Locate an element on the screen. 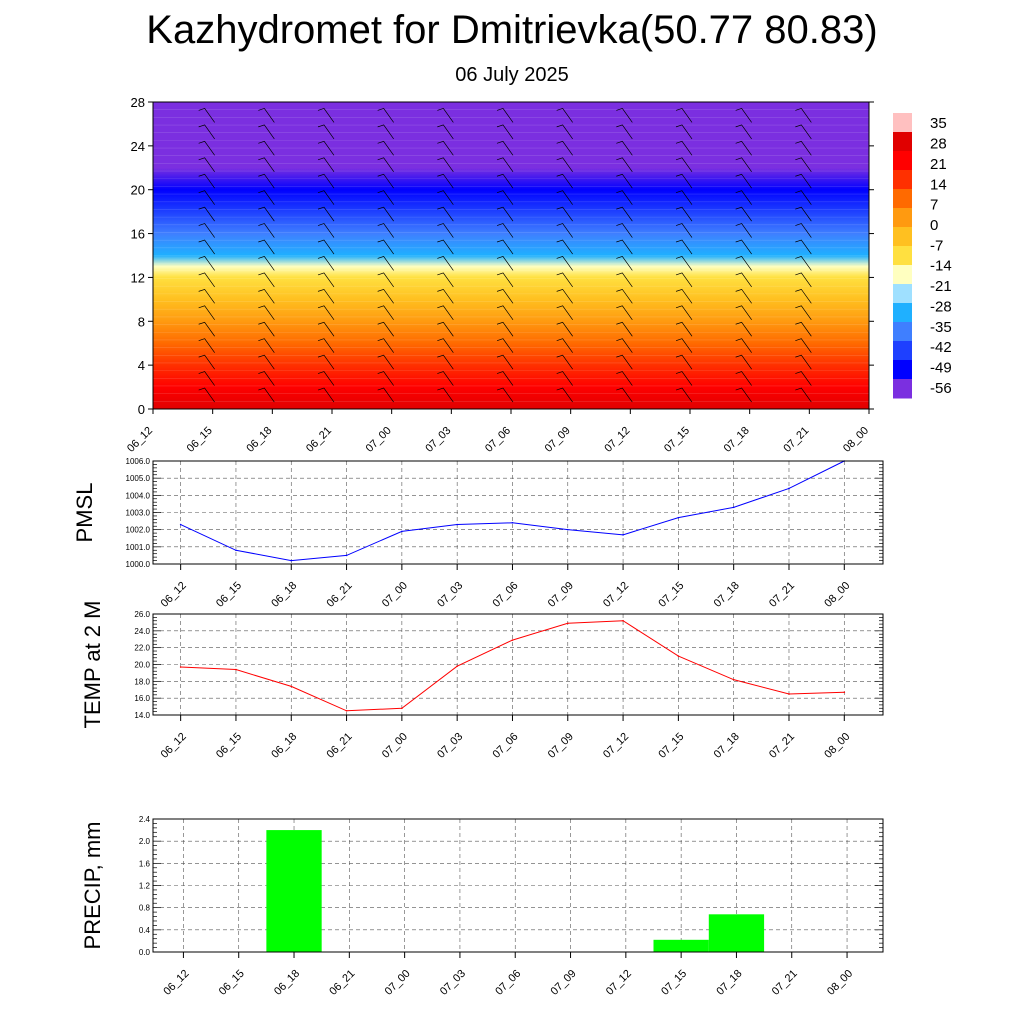  y-tick-label: 16 is located at coordinates (138, 234).